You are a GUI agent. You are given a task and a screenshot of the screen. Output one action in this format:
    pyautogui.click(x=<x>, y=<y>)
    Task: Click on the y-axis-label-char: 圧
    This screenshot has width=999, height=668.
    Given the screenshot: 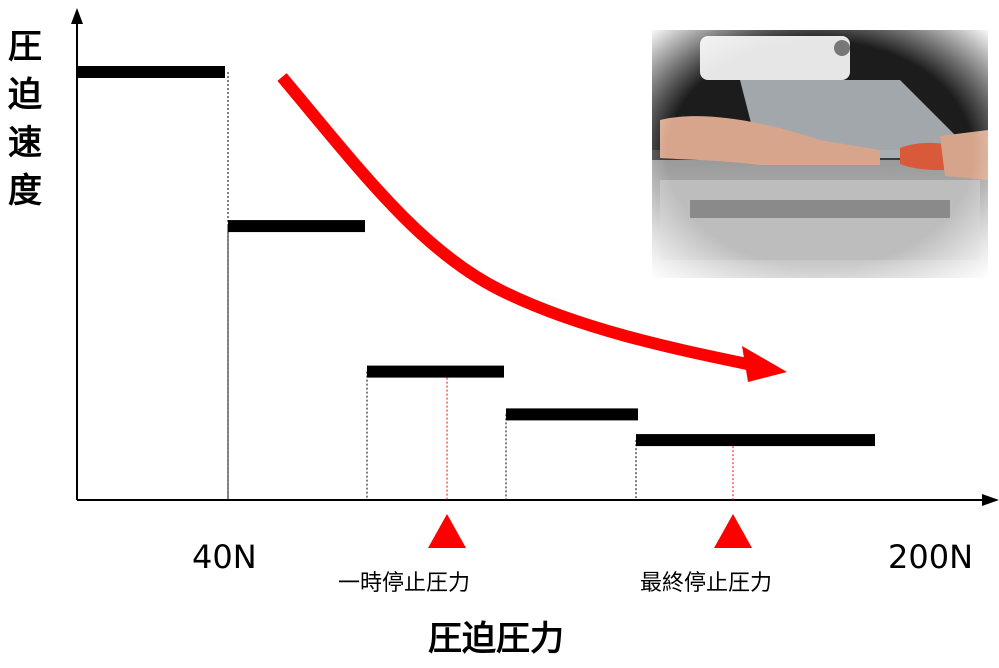 What is the action you would take?
    pyautogui.click(x=25, y=47)
    